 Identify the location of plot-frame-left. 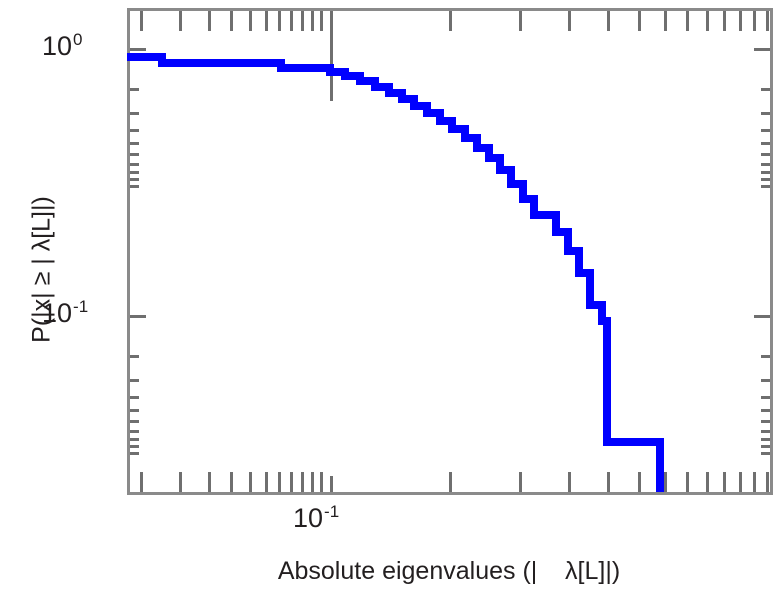
(128, 250).